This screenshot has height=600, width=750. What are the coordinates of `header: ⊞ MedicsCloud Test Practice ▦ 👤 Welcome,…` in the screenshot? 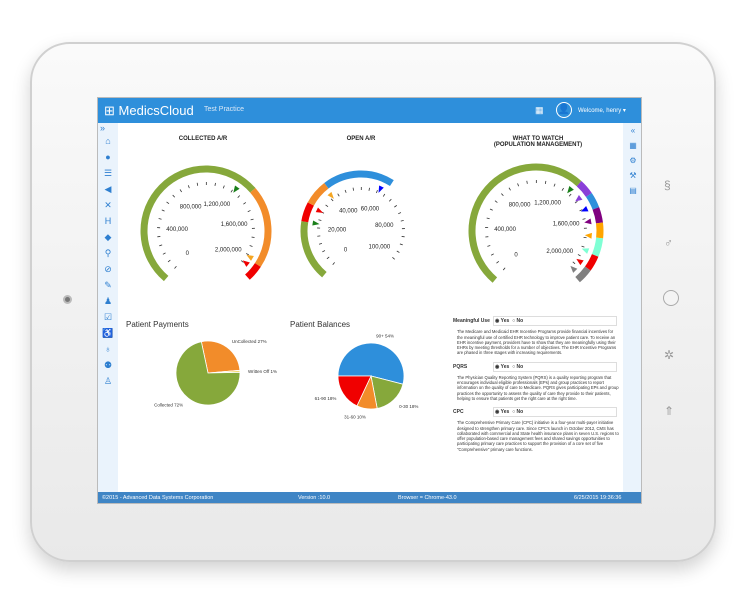 It's located at (369, 110).